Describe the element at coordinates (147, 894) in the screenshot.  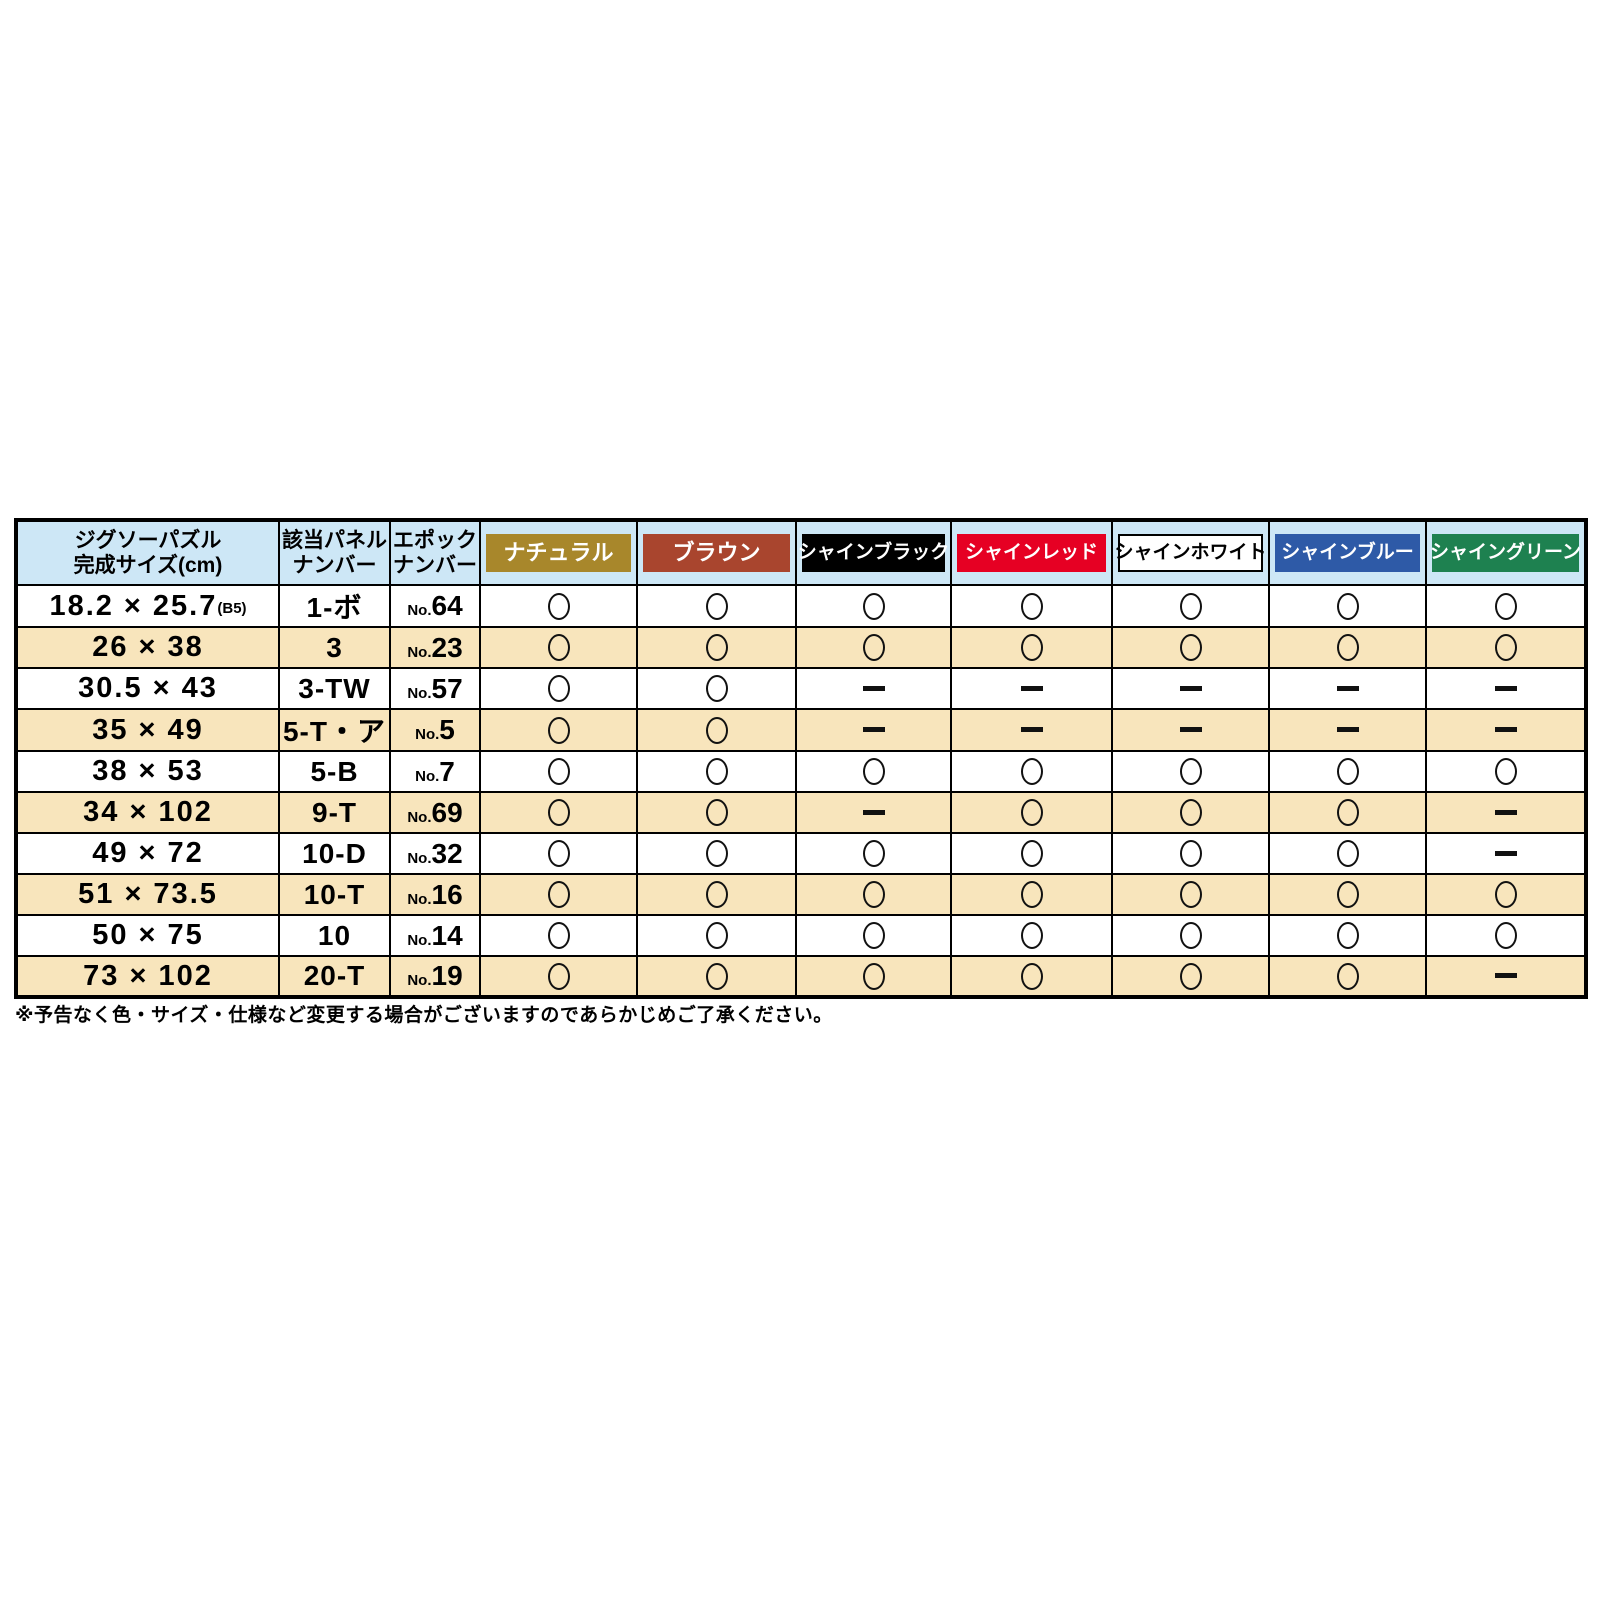
I see `size-cell: 51 × 73.5` at that location.